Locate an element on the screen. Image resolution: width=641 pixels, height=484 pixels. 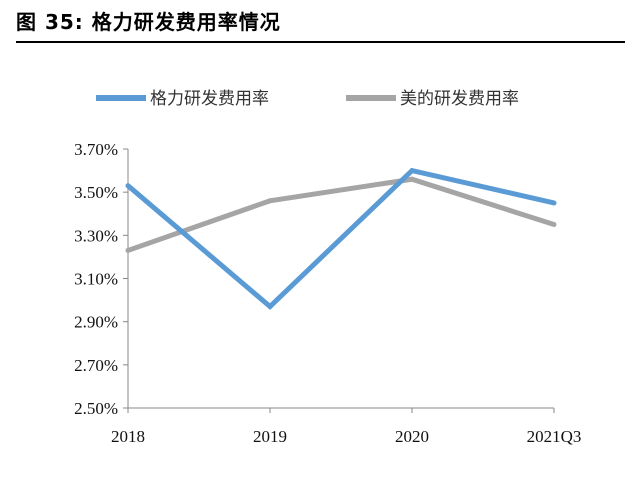
y-tick-label: 3.10% is located at coordinates (96, 279).